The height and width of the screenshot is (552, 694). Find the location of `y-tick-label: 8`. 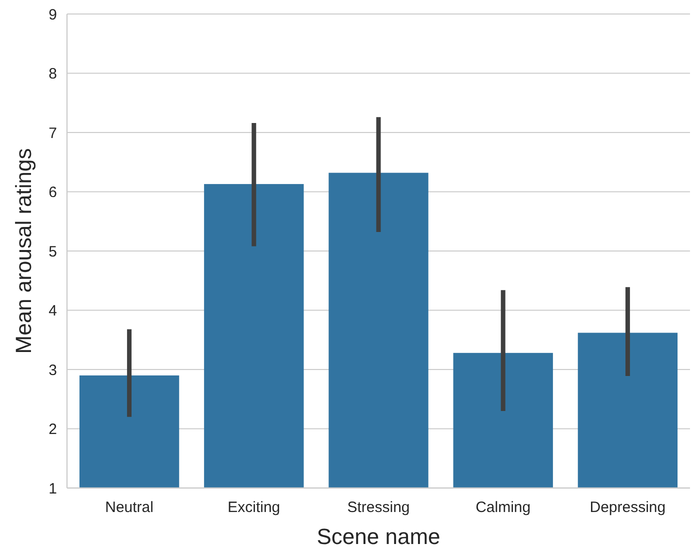

y-tick-label: 8 is located at coordinates (52, 74).